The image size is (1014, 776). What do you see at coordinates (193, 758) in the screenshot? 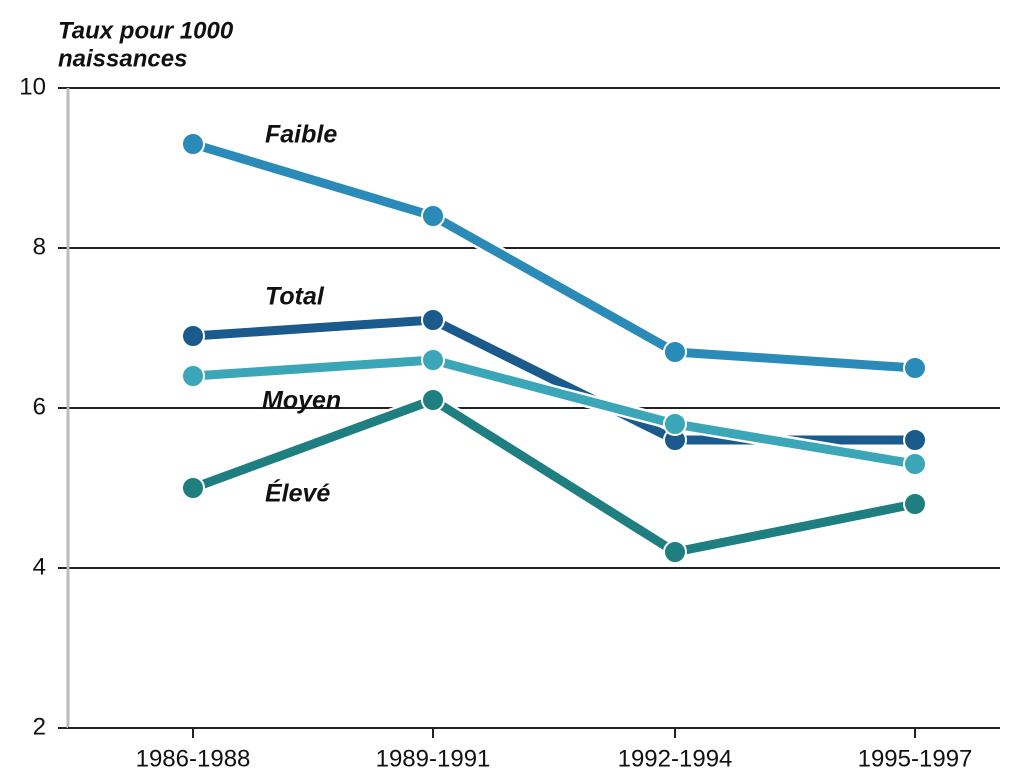
I see `x-tick-label: 1986-1988` at bounding box center [193, 758].